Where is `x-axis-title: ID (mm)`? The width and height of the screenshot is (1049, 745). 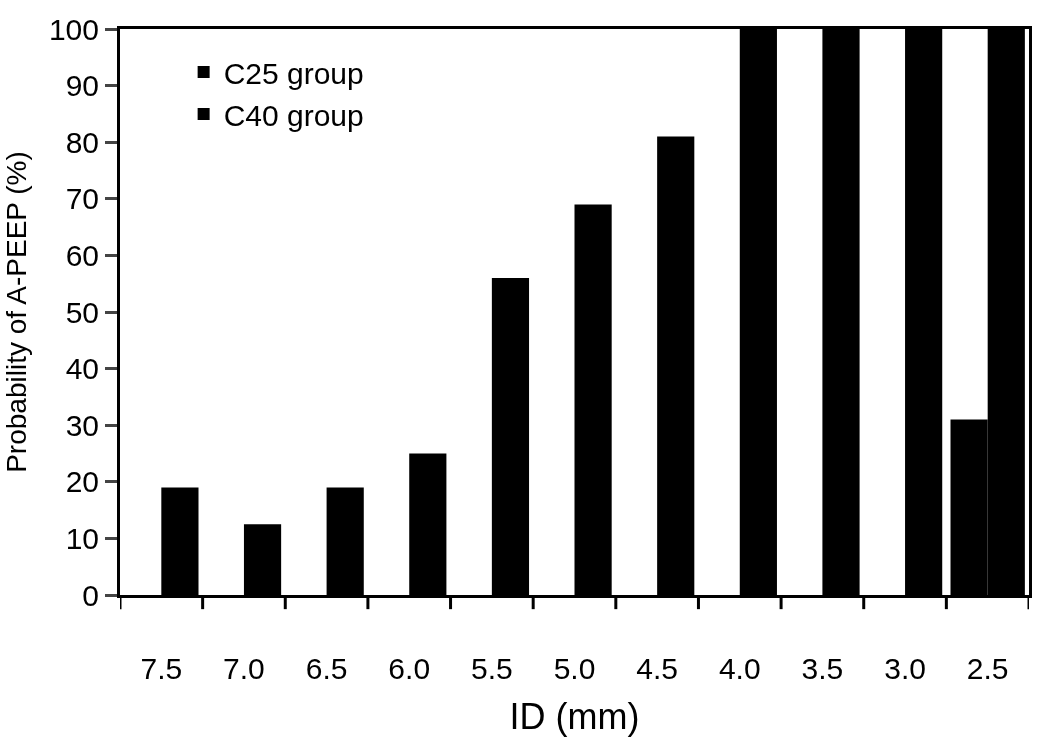
x-axis-title: ID (mm) is located at coordinates (574, 716).